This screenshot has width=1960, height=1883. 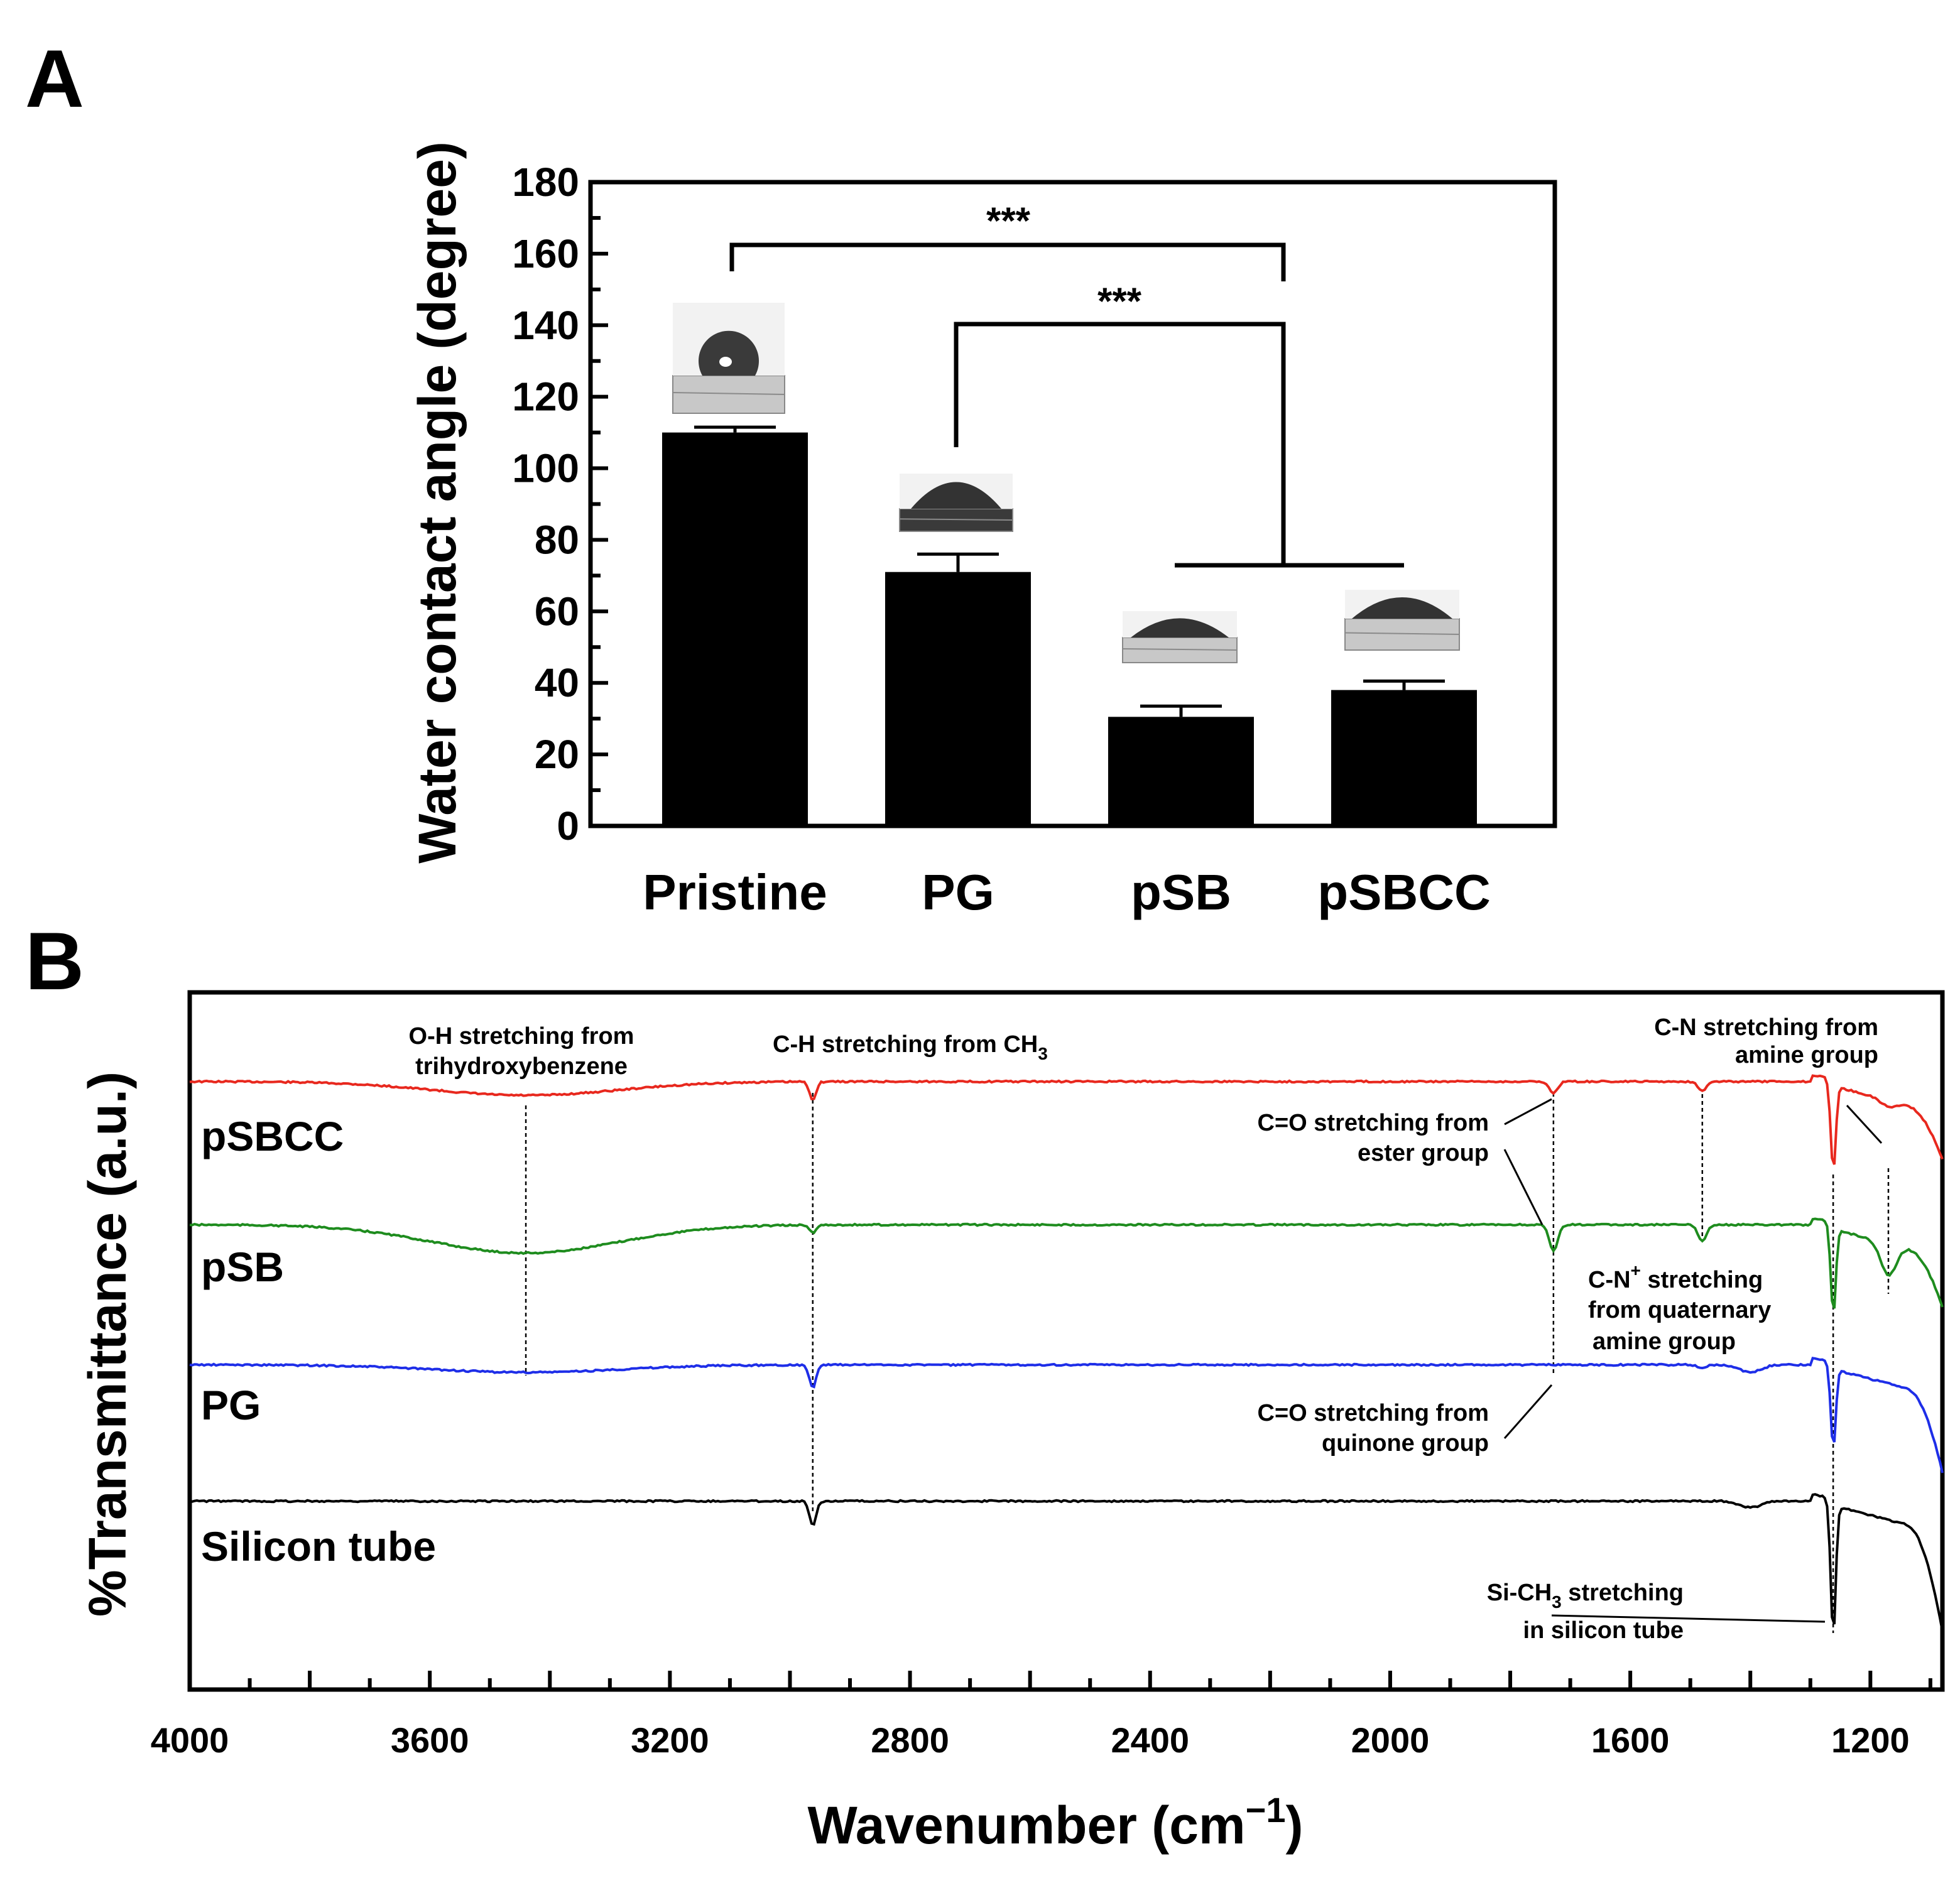 I want to click on annotation-sich-2: in silicon tube, so click(x=1603, y=1630).